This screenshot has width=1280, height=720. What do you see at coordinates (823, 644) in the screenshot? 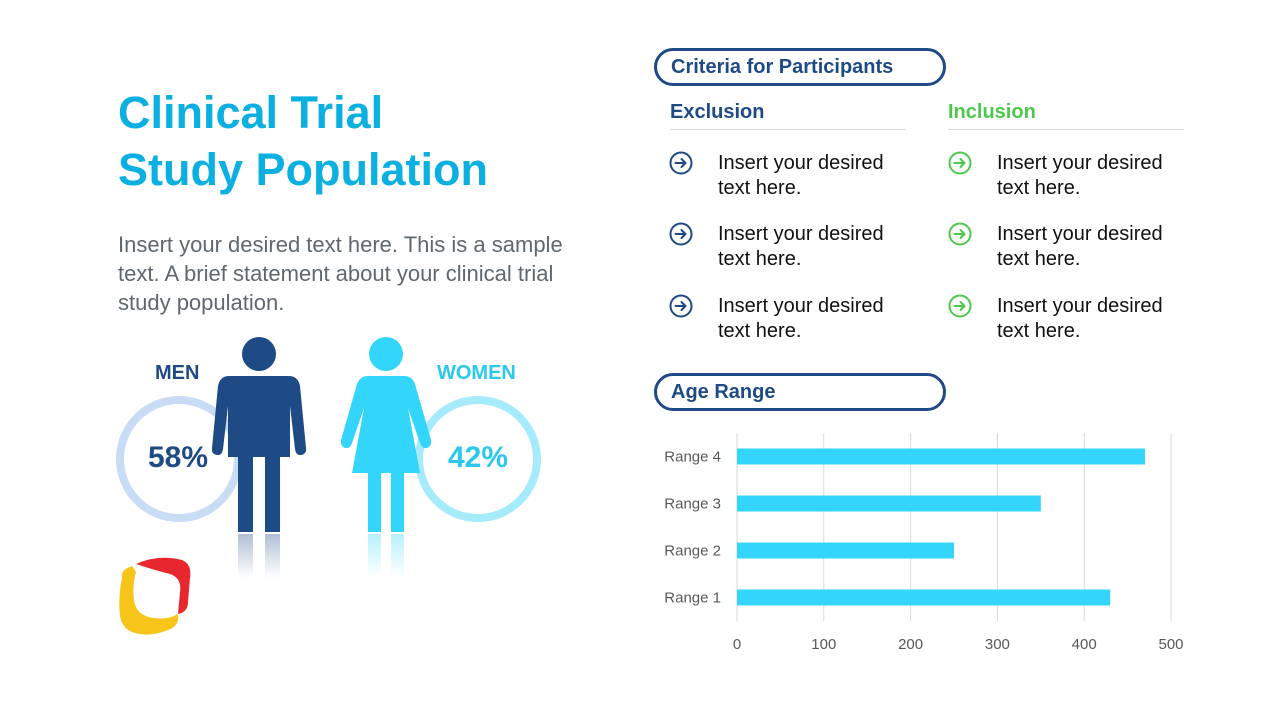
I see `x-tick-label: 100` at bounding box center [823, 644].